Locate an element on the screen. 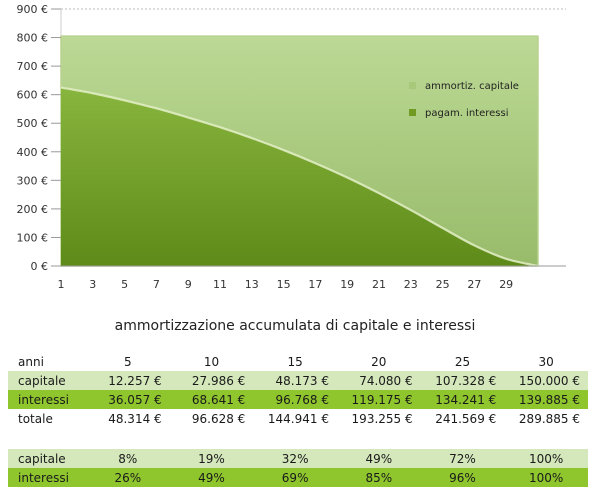 This screenshot has height=500, width=610. table-cell: 69% is located at coordinates (295, 477).